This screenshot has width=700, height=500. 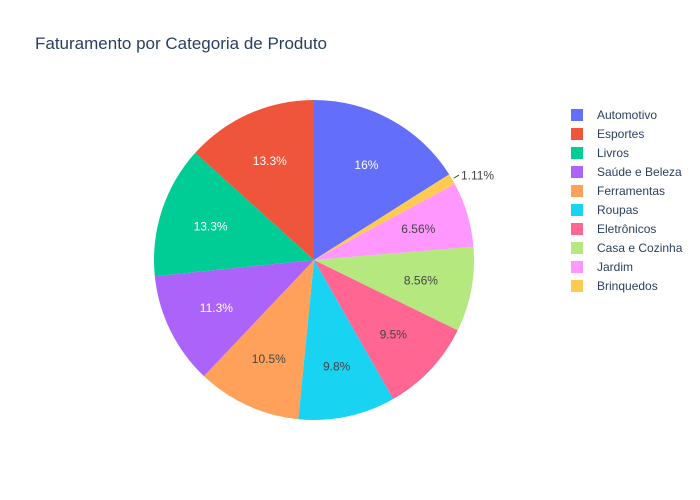 I want to click on slice-label-casa-e-cozinha: 8.56%, so click(x=421, y=280).